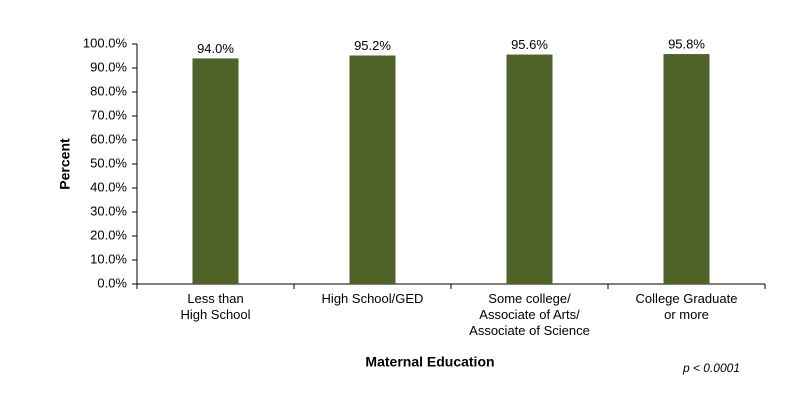 The height and width of the screenshot is (400, 800). I want to click on y-tick-label: 60.0%, so click(108, 138).